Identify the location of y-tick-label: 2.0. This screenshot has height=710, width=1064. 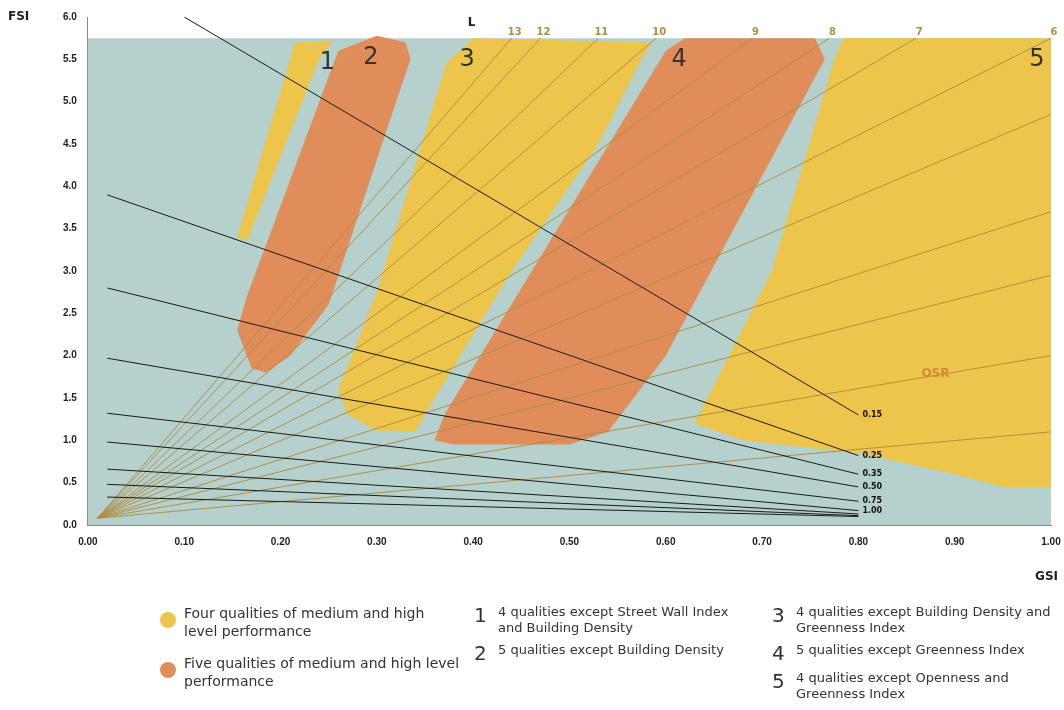
(70, 355).